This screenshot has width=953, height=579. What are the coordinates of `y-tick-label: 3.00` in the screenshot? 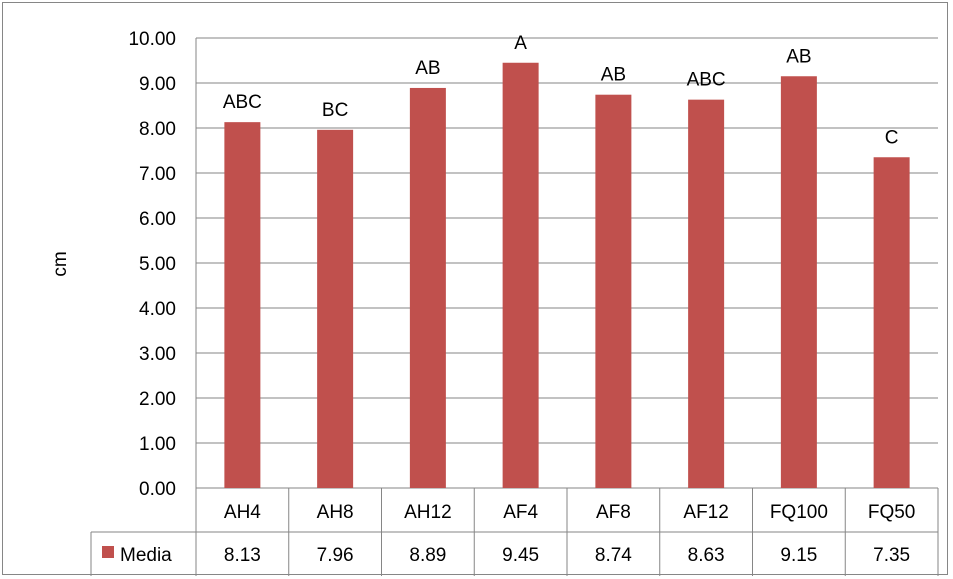 It's located at (157, 354).